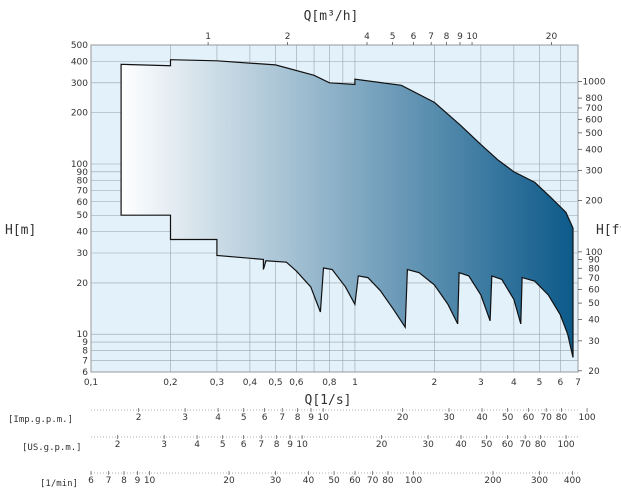 The width and height of the screenshot is (621, 495). Describe the element at coordinates (83, 254) in the screenshot. I see `y-tick-label: 30` at that location.